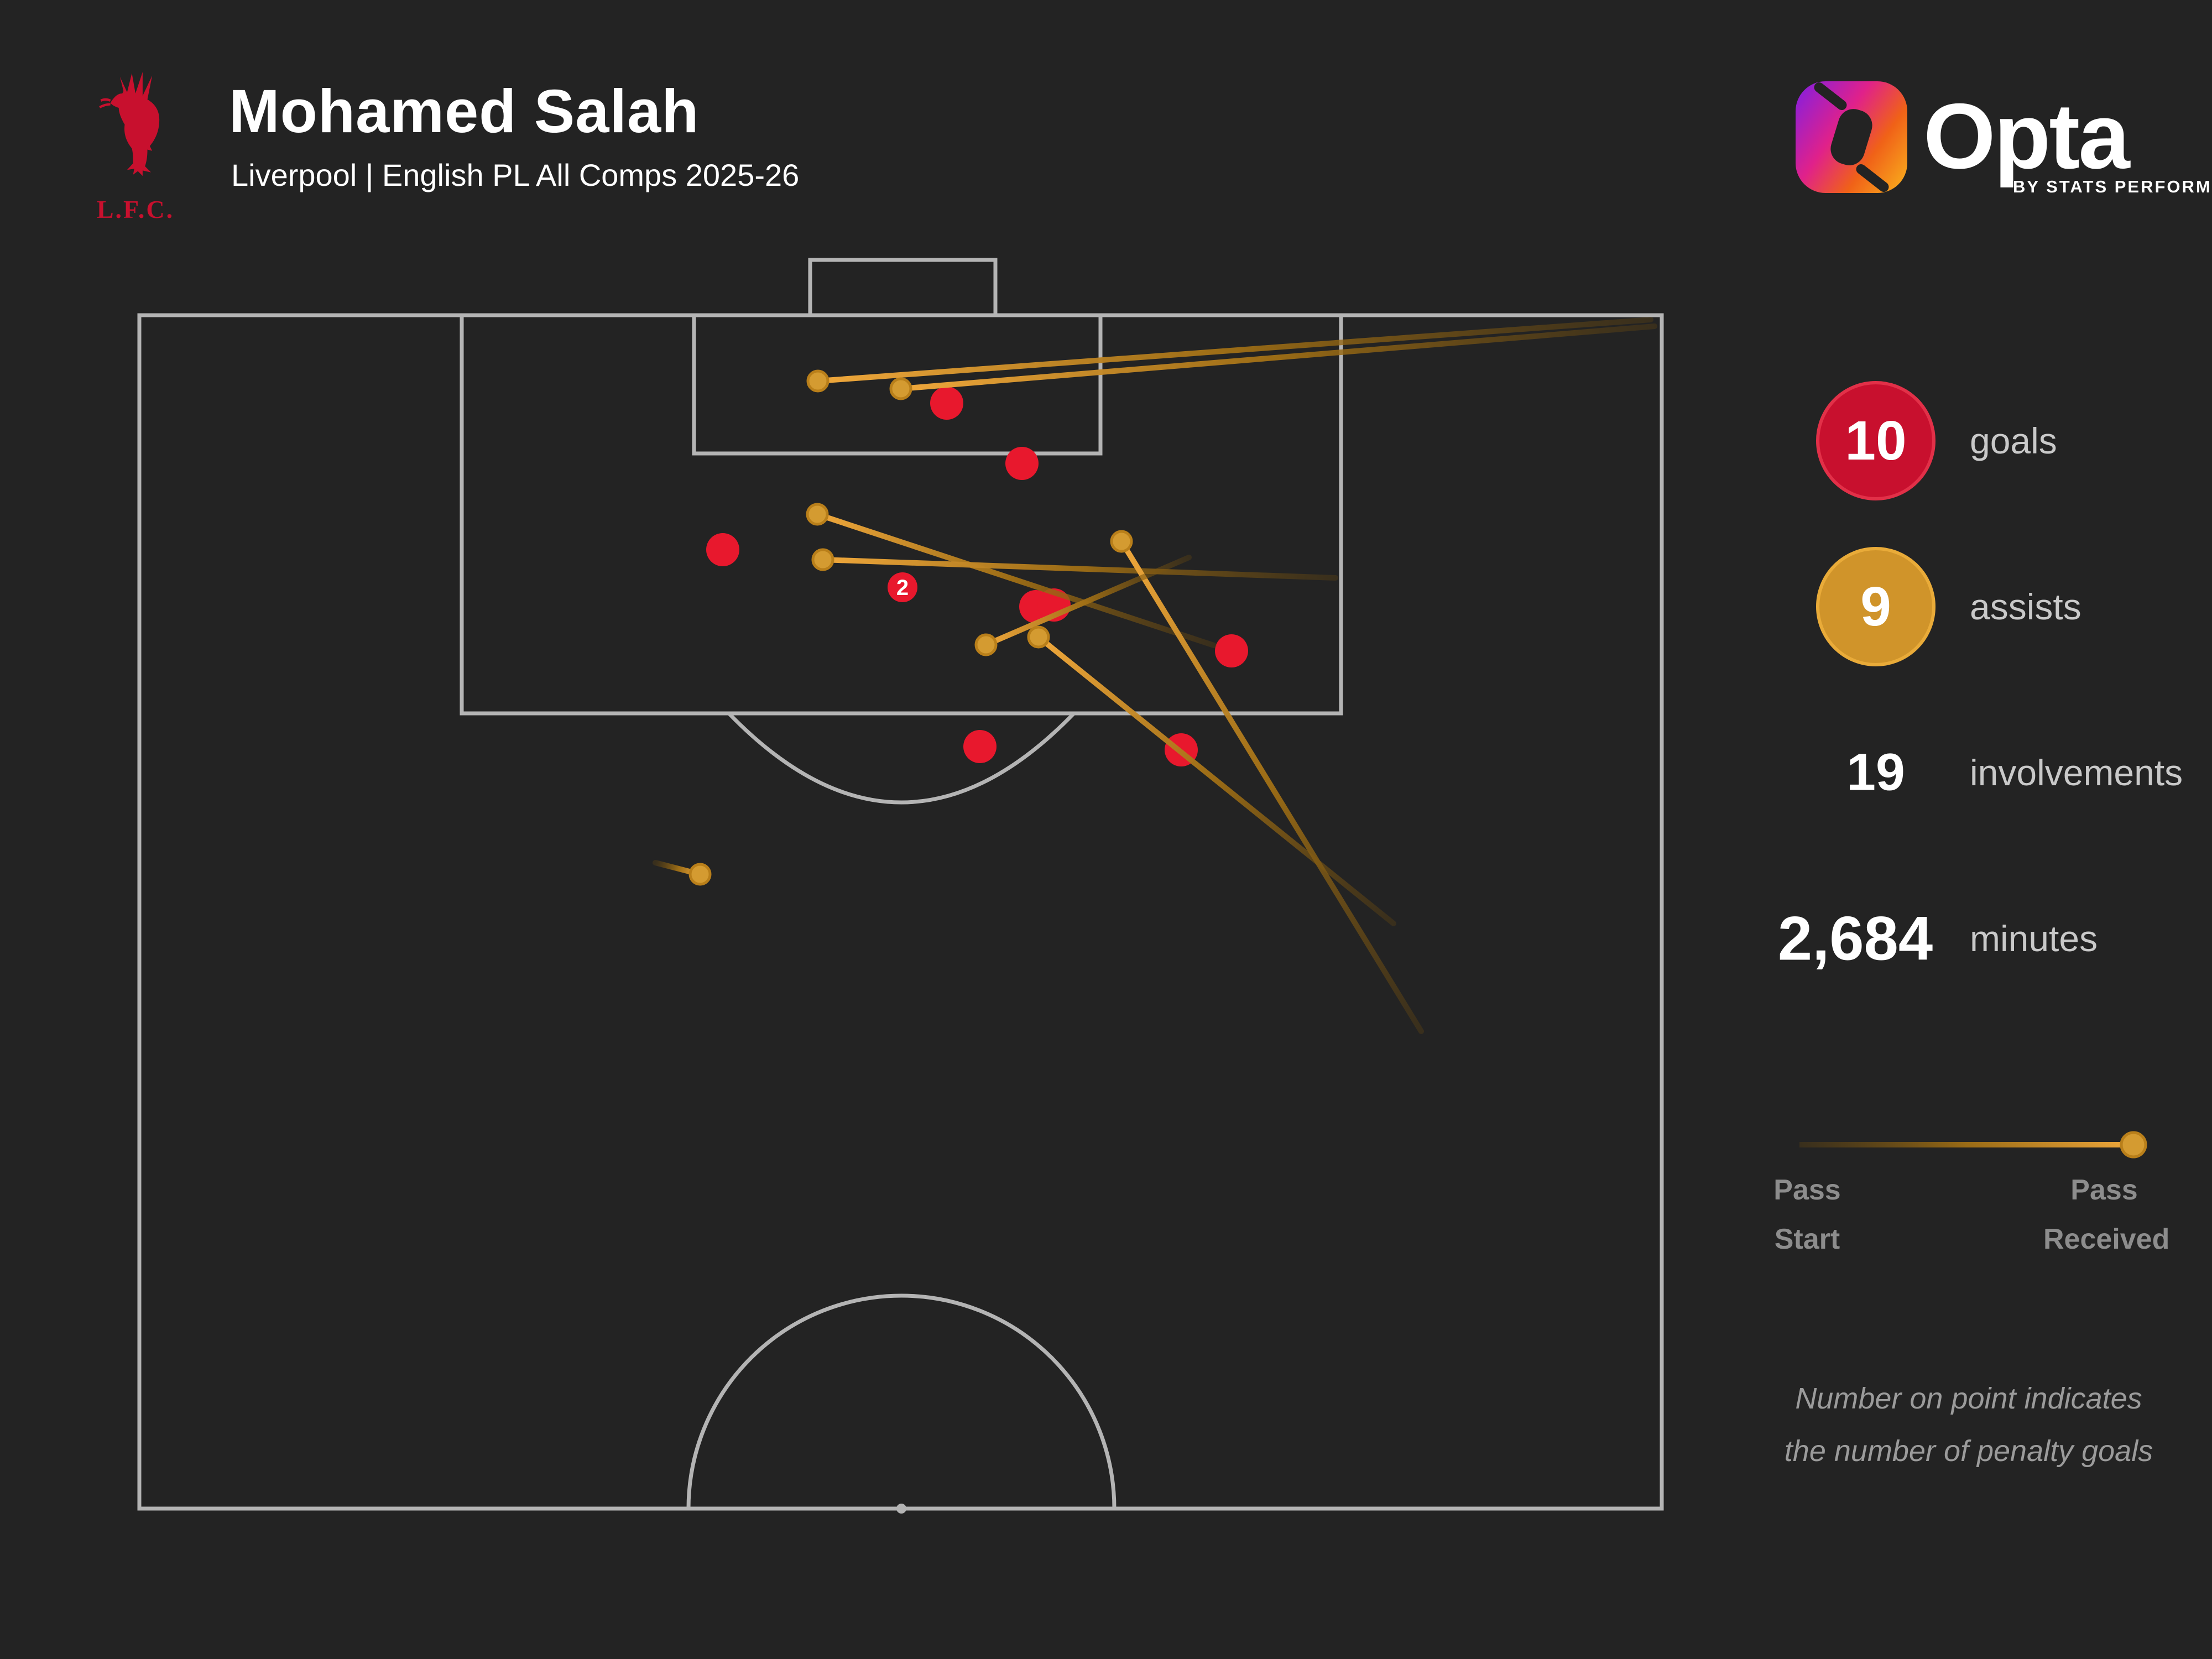  Describe the element at coordinates (1876, 773) in the screenshot. I see `involvements-value: 19` at that location.